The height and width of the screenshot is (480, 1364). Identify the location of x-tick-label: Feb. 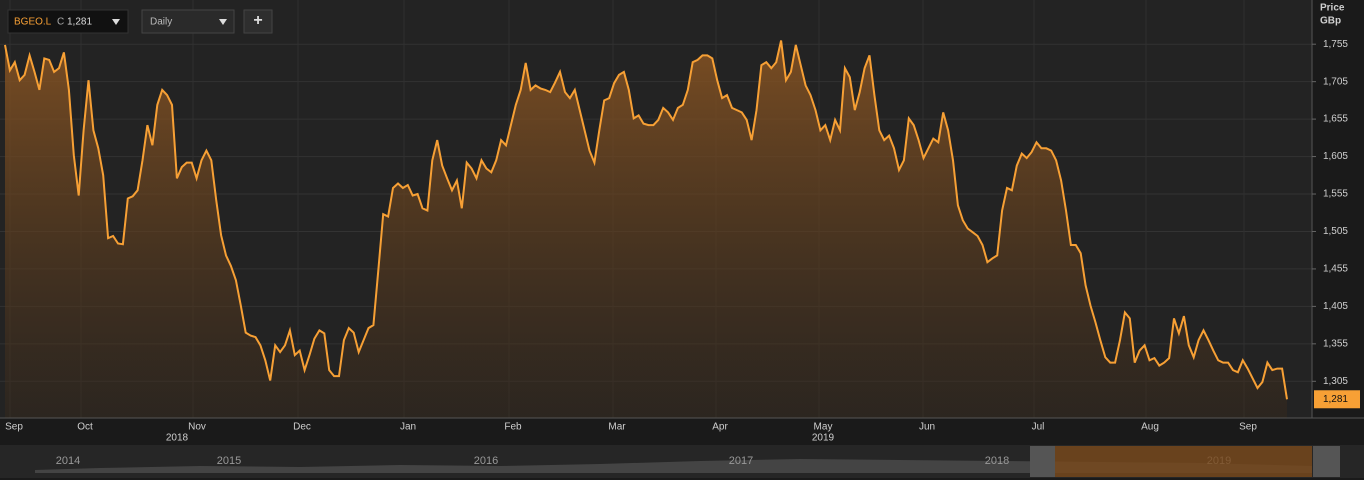
(513, 427).